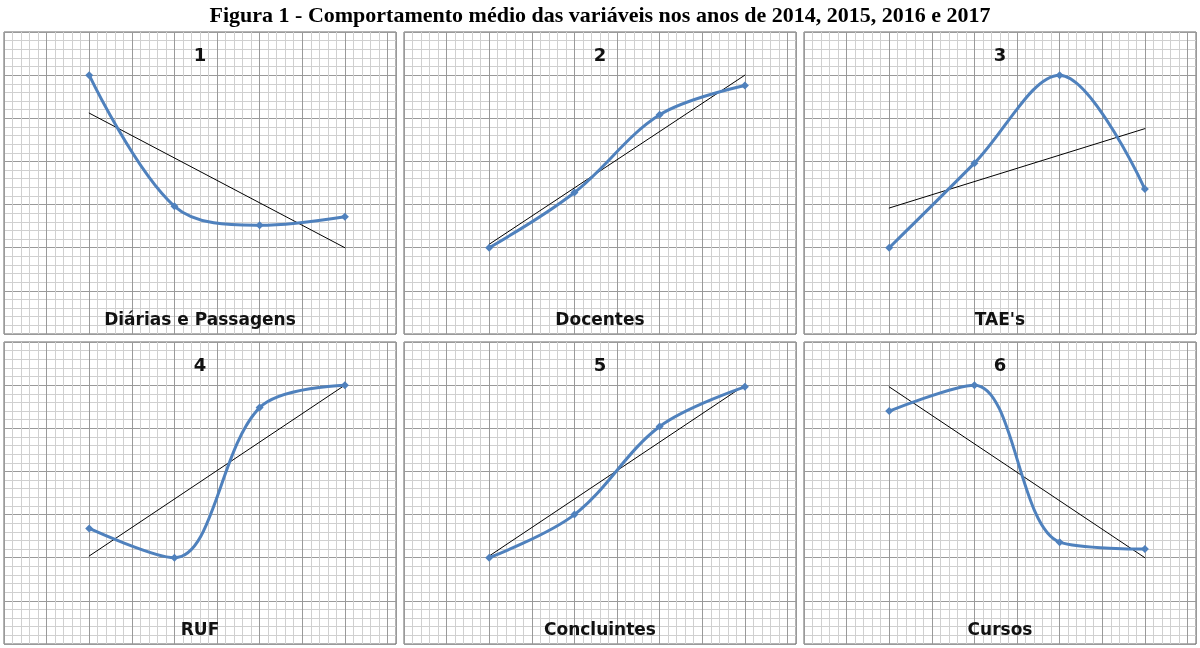 The image size is (1200, 648). Describe the element at coordinates (200, 318) in the screenshot. I see `x-axis-title: Diárias e Passagens` at that location.